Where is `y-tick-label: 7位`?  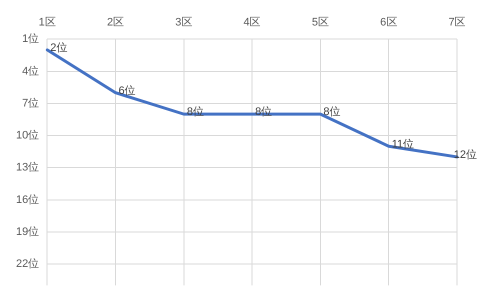 y-tick-label: 7位 is located at coordinates (31, 103).